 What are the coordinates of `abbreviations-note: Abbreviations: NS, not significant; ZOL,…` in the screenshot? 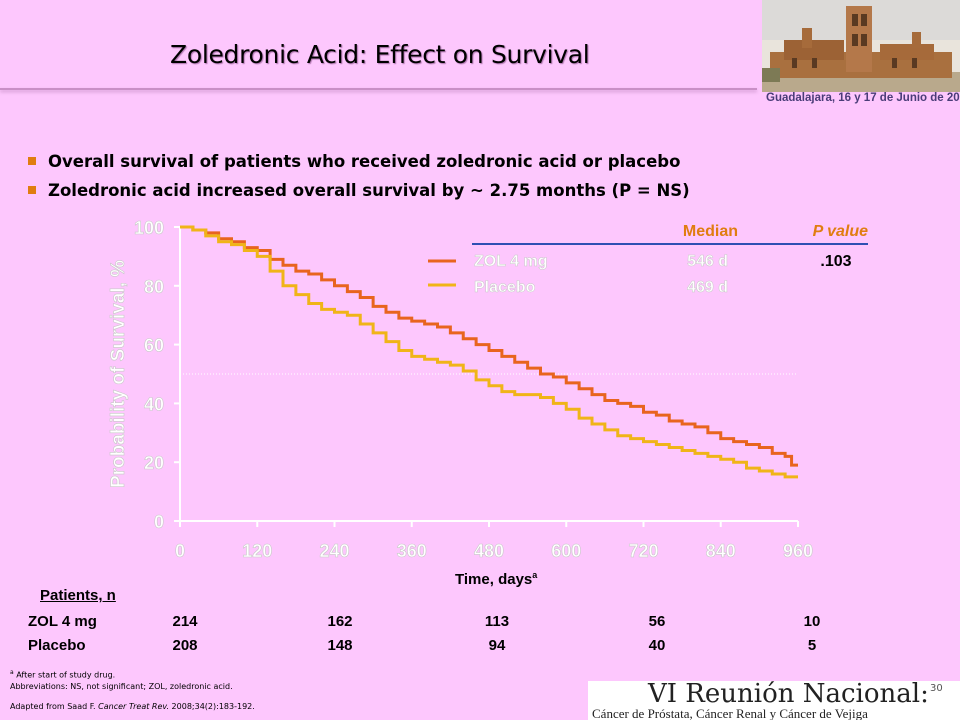 It's located at (121, 686).